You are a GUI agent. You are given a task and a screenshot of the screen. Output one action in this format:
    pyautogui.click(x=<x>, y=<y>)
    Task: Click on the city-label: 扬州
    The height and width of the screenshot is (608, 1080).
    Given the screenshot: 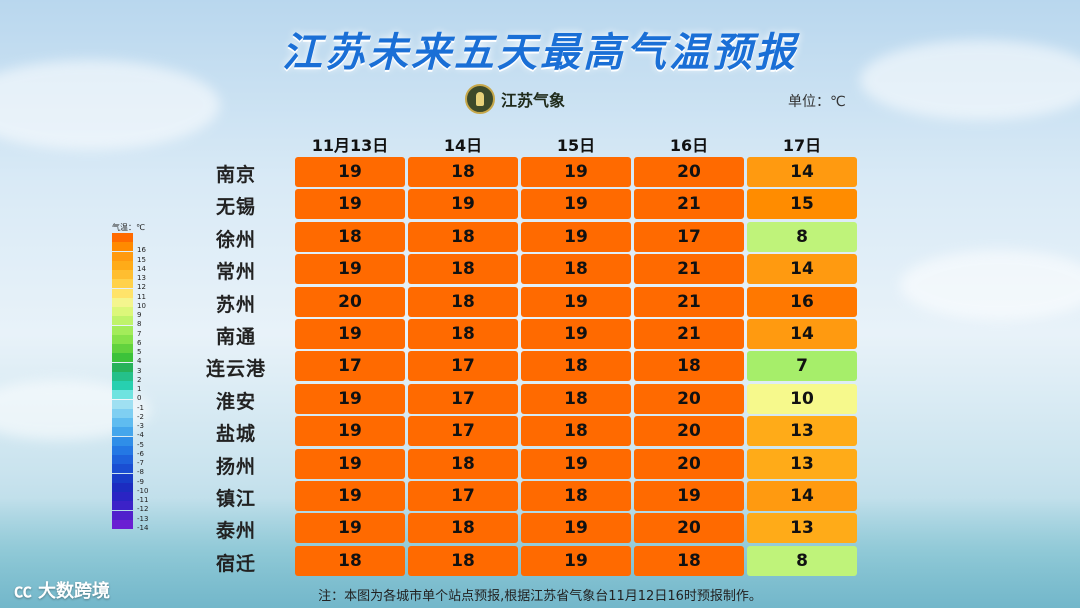 What is the action you would take?
    pyautogui.click(x=235, y=466)
    